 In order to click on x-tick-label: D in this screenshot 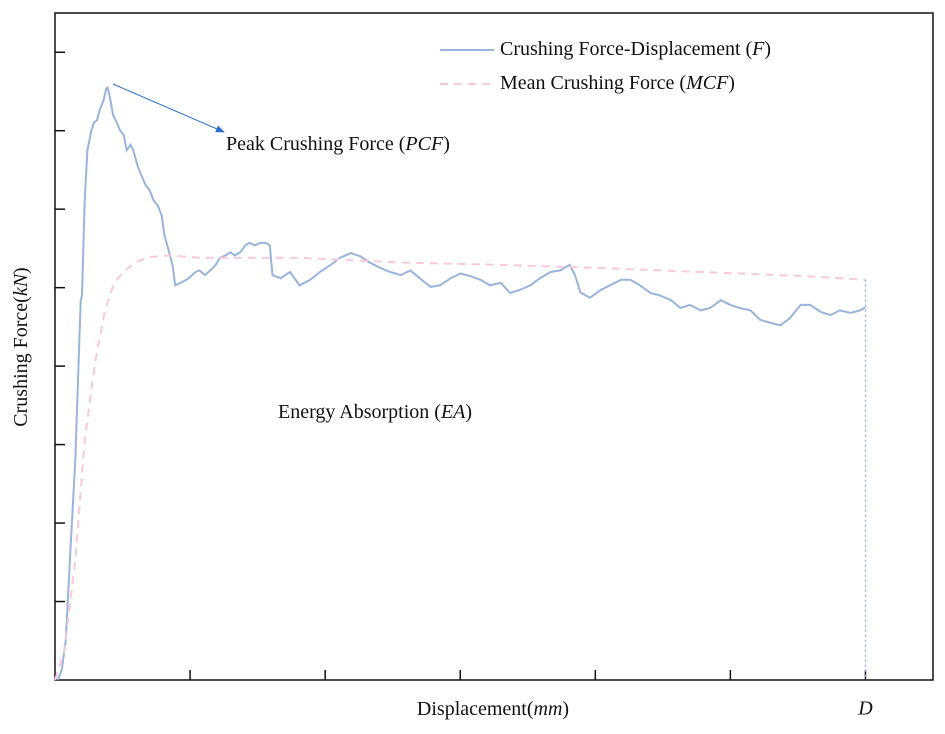, I will do `click(865, 709)`.